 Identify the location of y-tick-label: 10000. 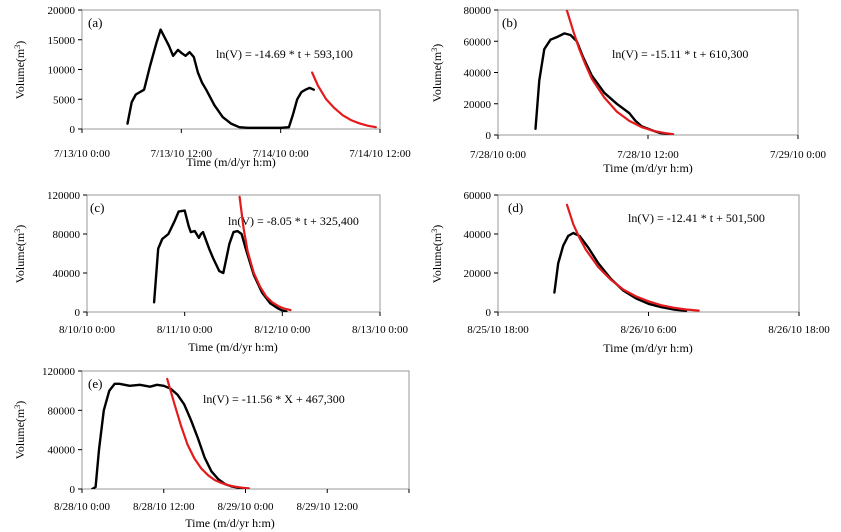
(62, 71).